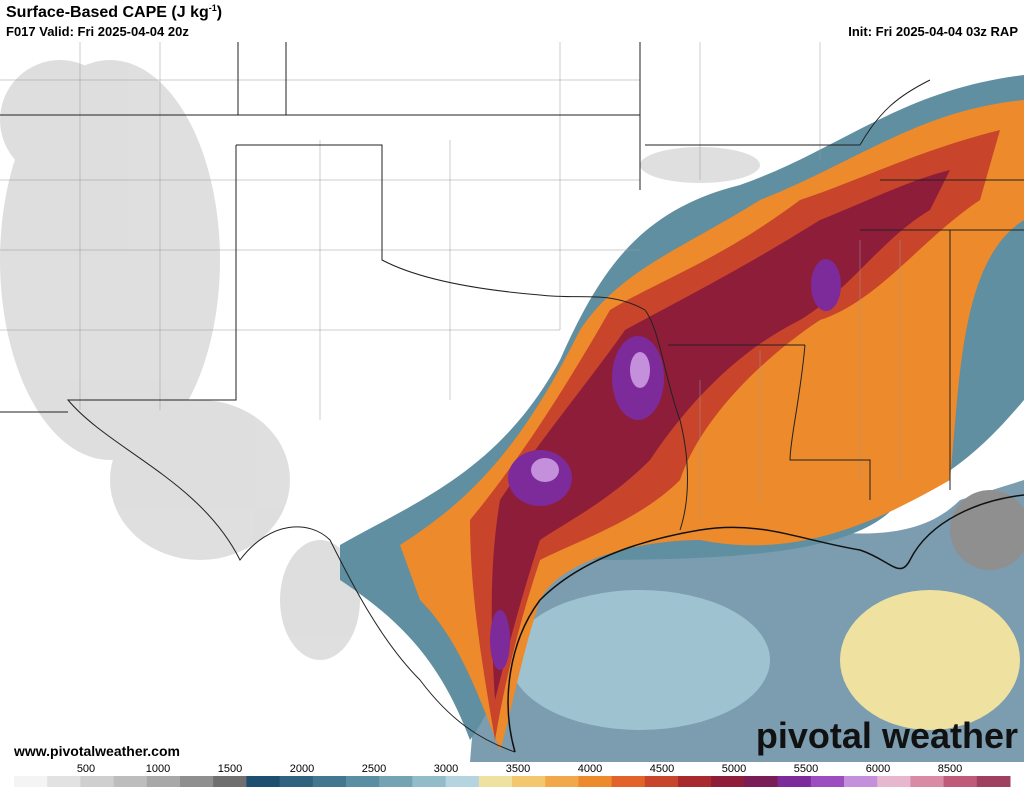 This screenshot has width=1024, height=791. Describe the element at coordinates (97, 31) in the screenshot. I see `valid-time: F017 Valid: Fri 2025-04-04 20z` at that location.